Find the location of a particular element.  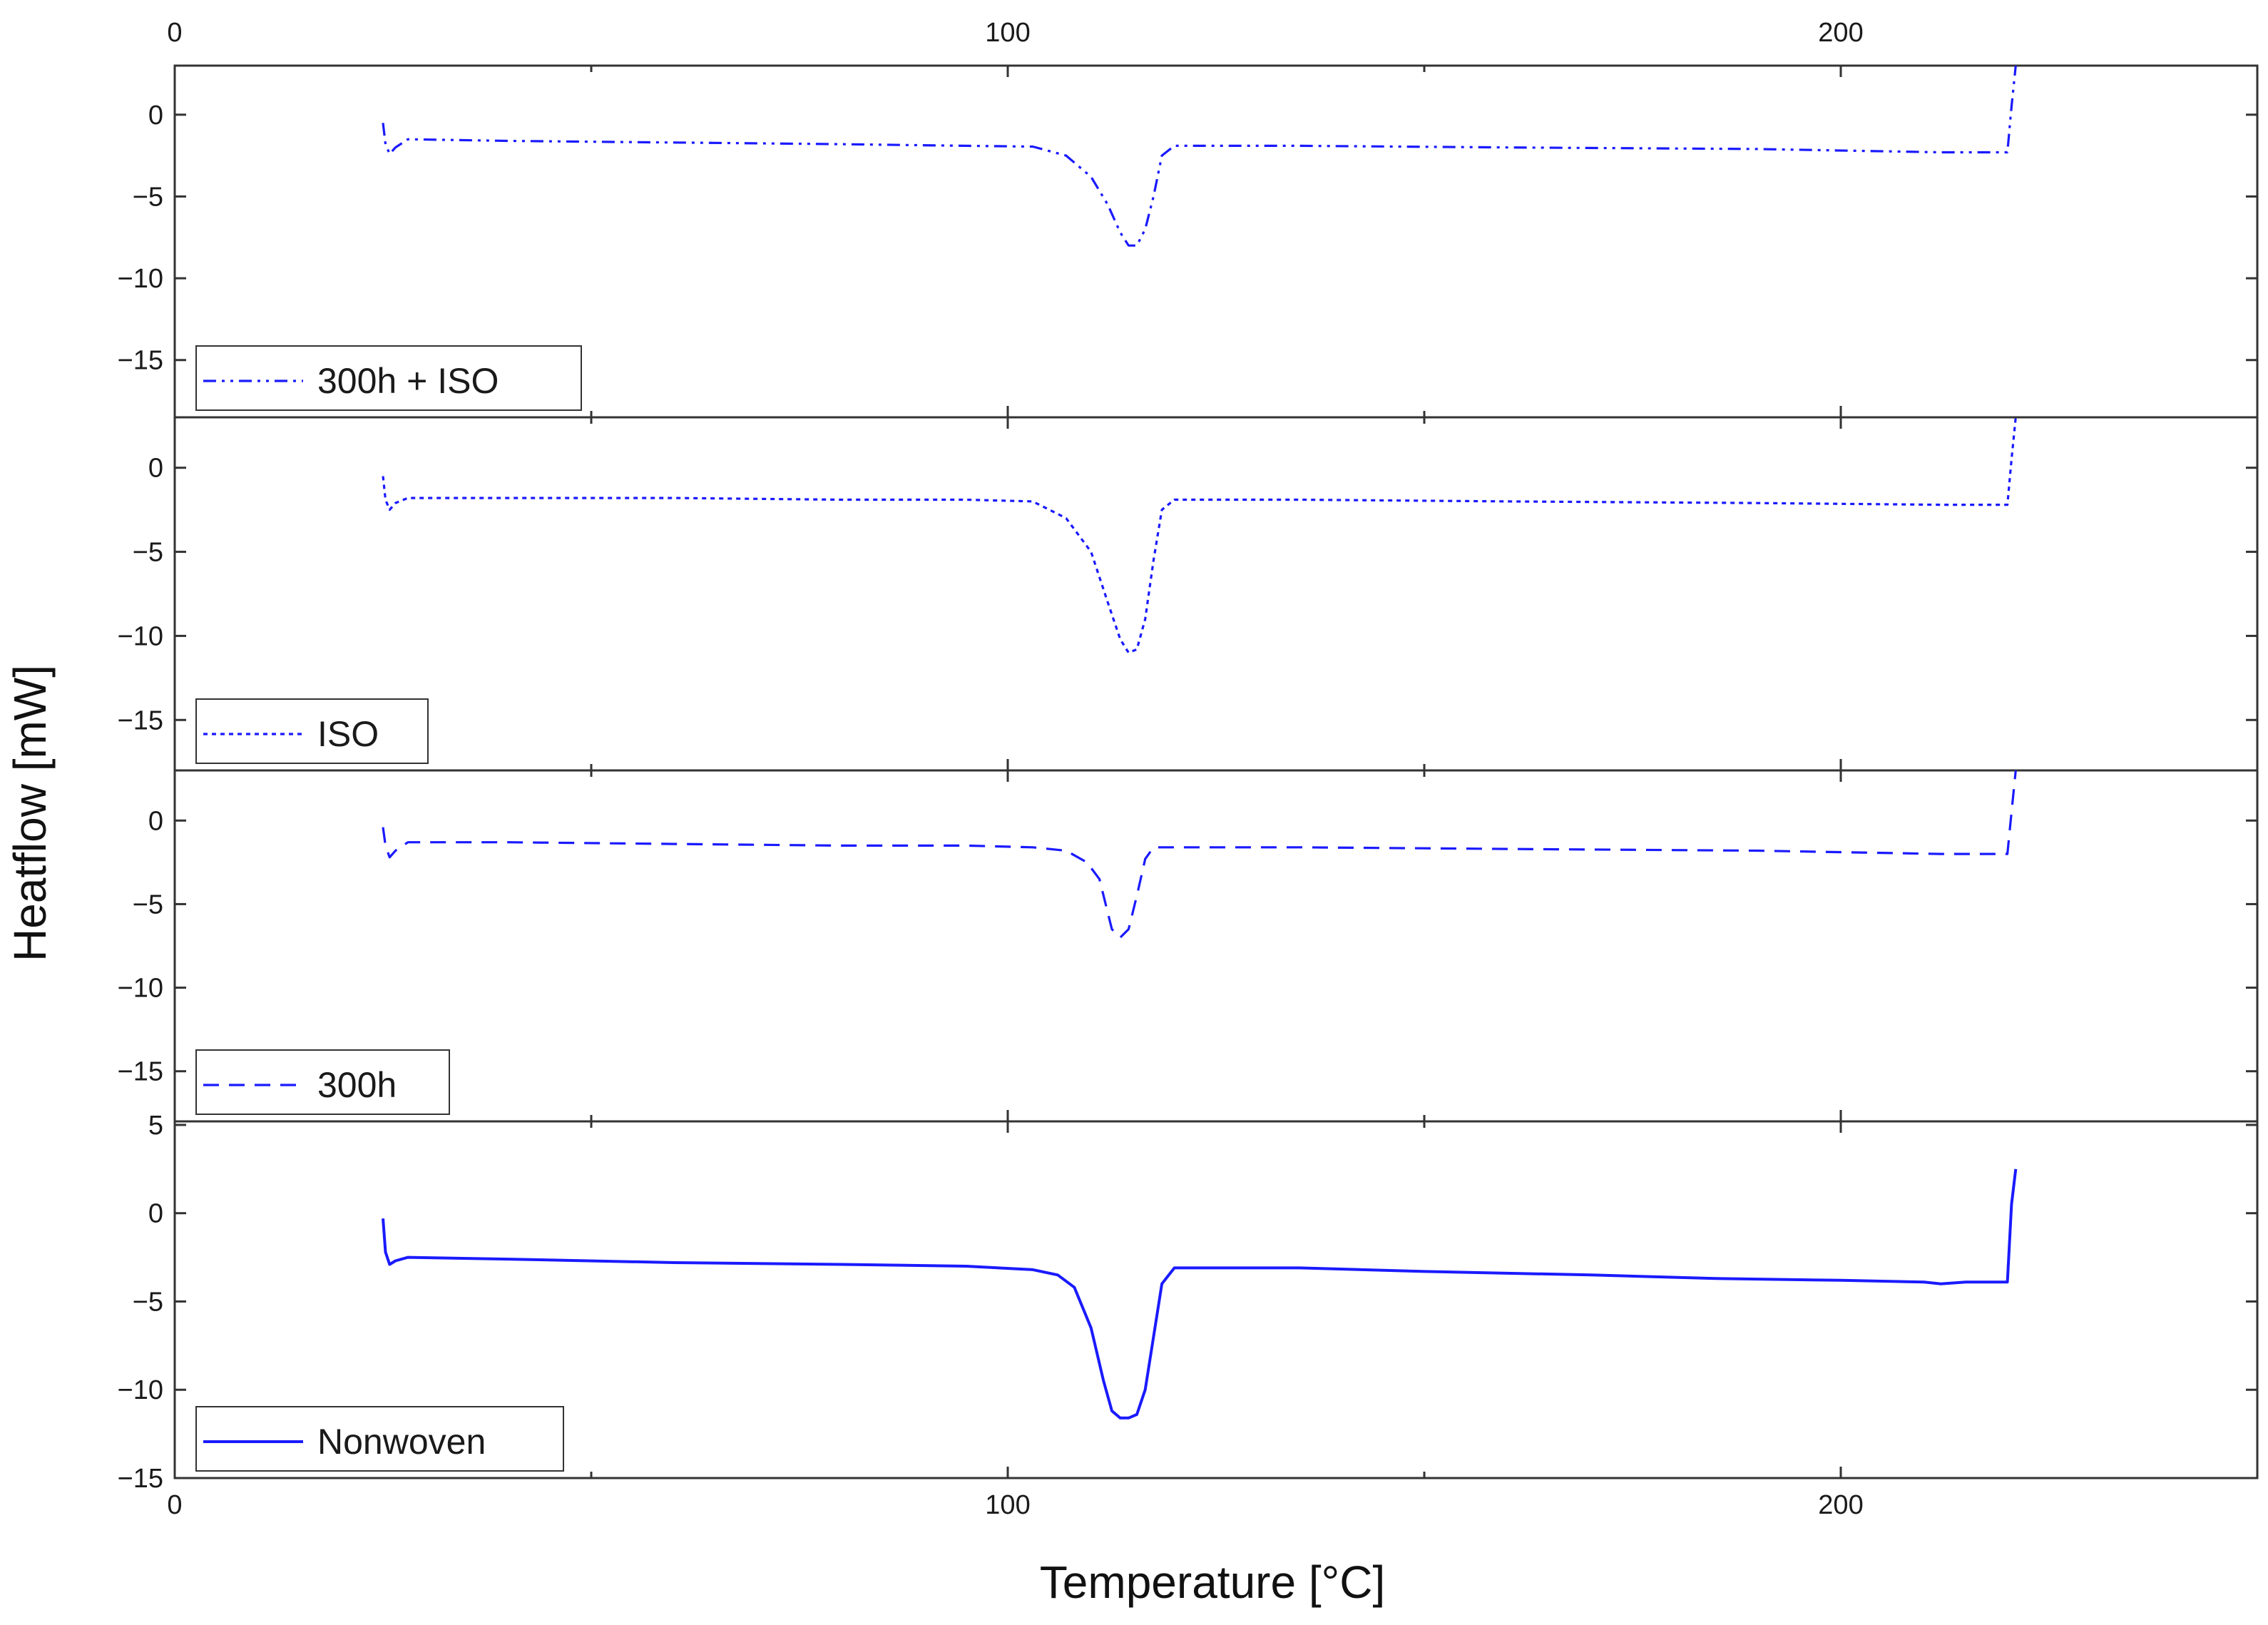

x-tick-label-top: 0 is located at coordinates (174, 33).